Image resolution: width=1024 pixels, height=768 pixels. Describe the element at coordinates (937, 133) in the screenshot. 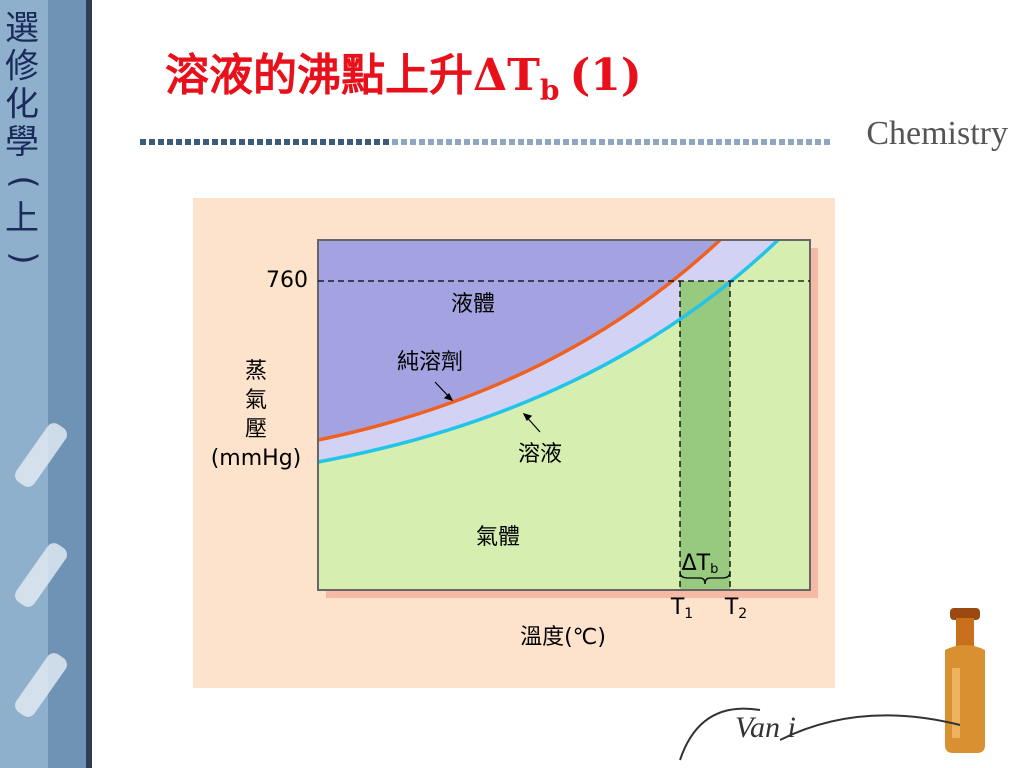

I see `brand: Chemistry` at that location.